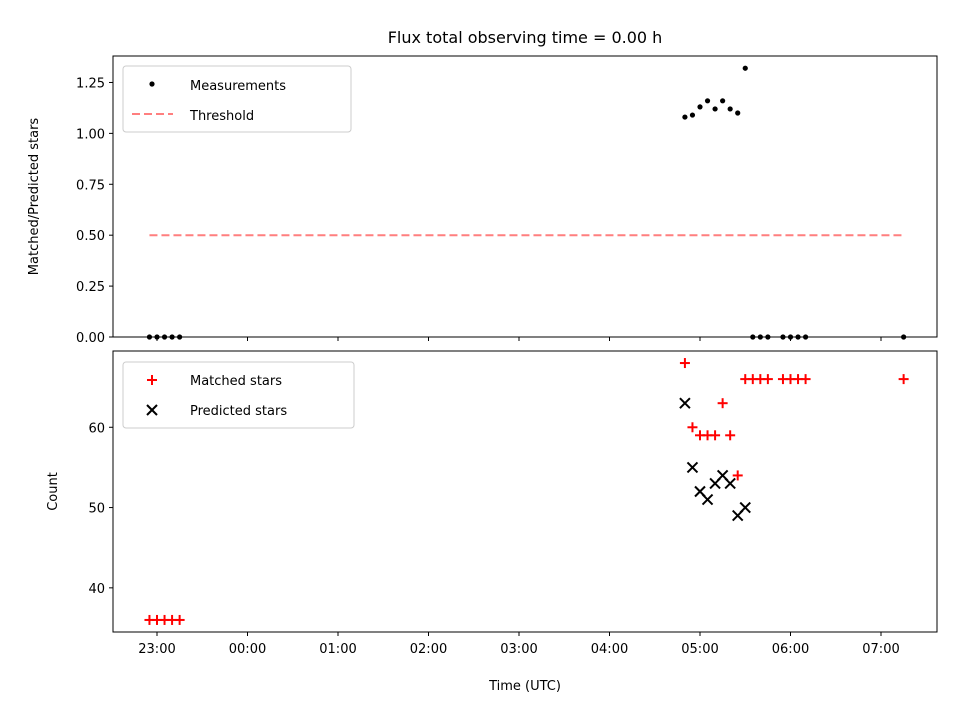  I want to click on legend-marker-predicted, so click(152, 410).